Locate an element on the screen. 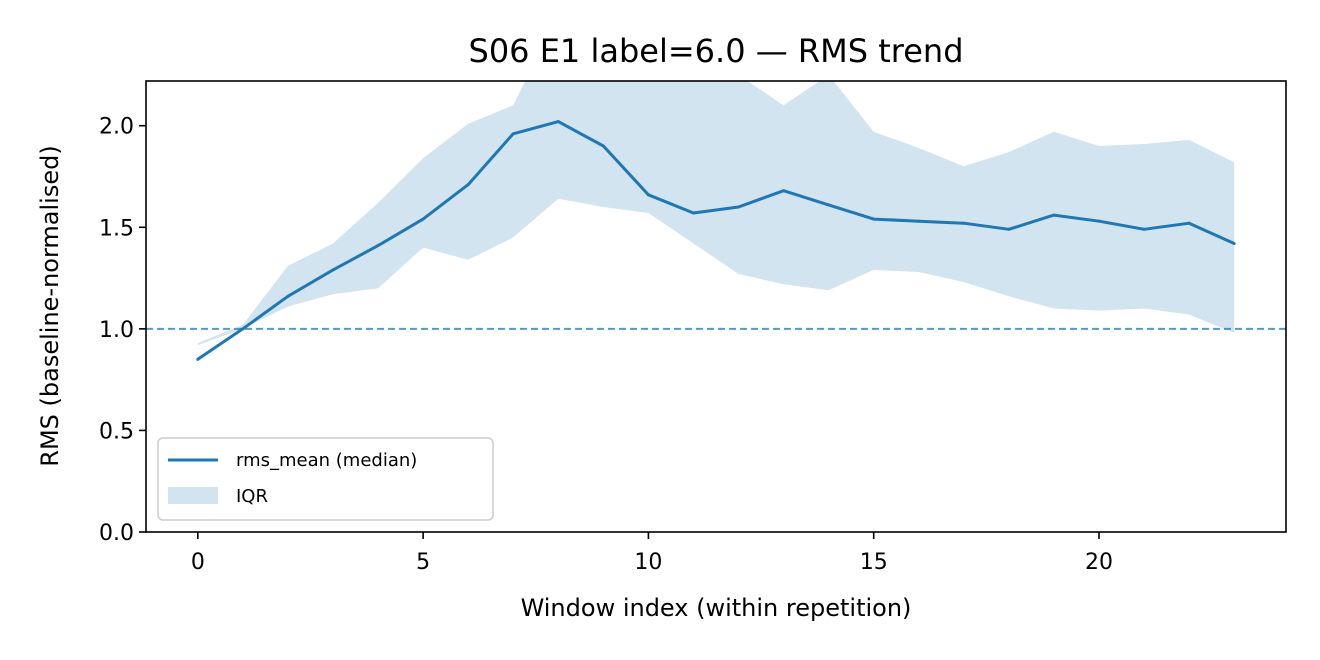 Image resolution: width=1320 pixels, height=660 pixels. x-tick-label: 0 is located at coordinates (198, 562).